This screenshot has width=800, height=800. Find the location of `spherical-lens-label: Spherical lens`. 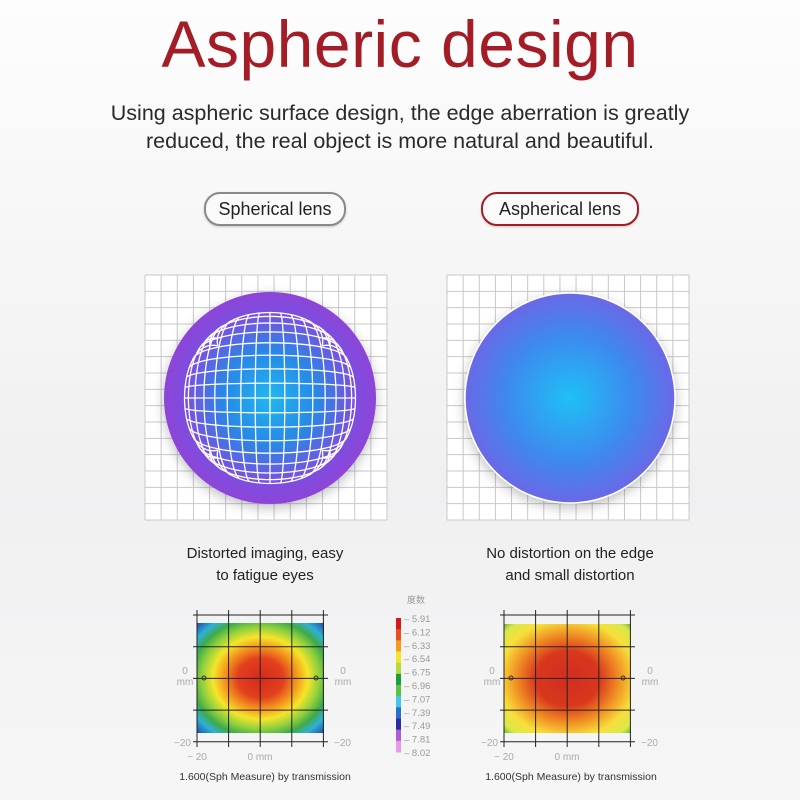

spherical-lens-label: Spherical lens is located at coordinates (275, 209).